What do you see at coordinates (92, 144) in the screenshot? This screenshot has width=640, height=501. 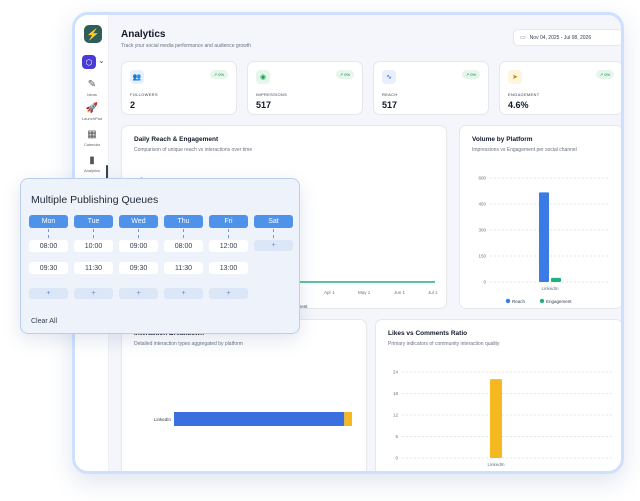 I see `sidebar-item-label: Calendar` at bounding box center [92, 144].